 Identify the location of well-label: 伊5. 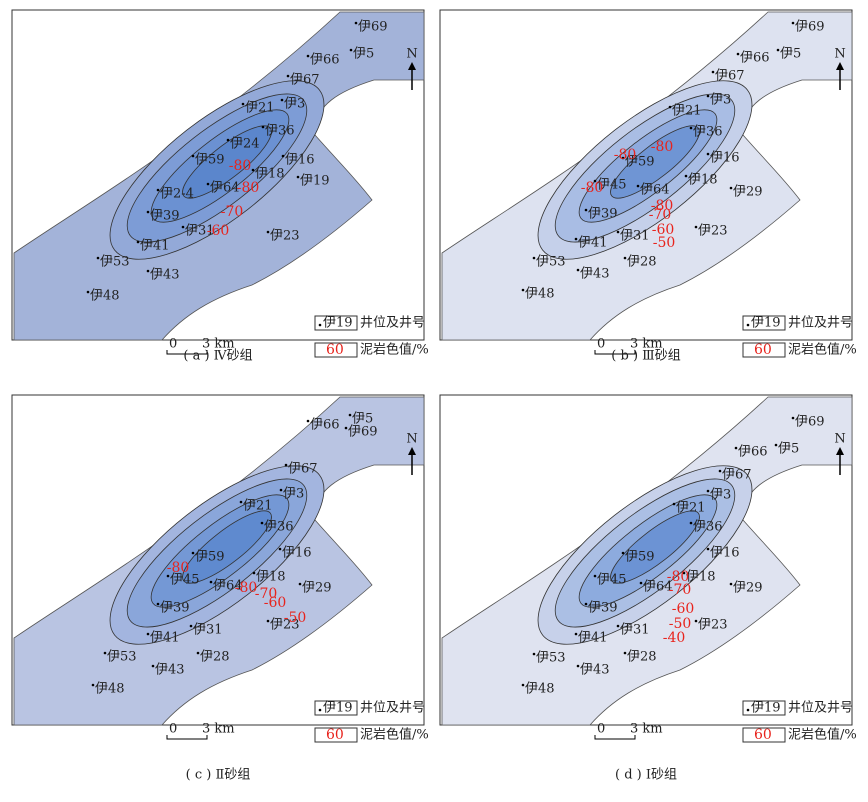
(790, 54).